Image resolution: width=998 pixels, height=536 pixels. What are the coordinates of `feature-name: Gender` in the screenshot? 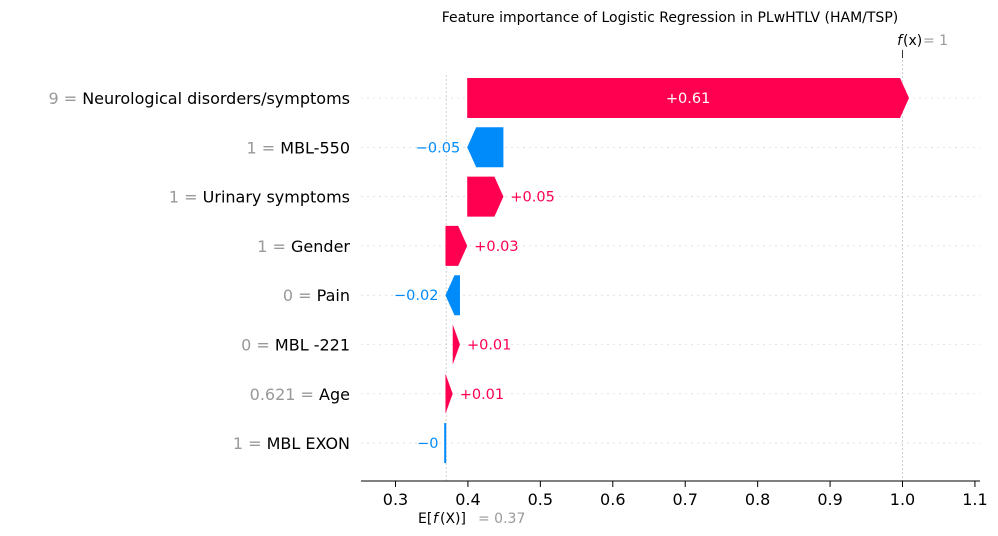 It's located at (320, 246).